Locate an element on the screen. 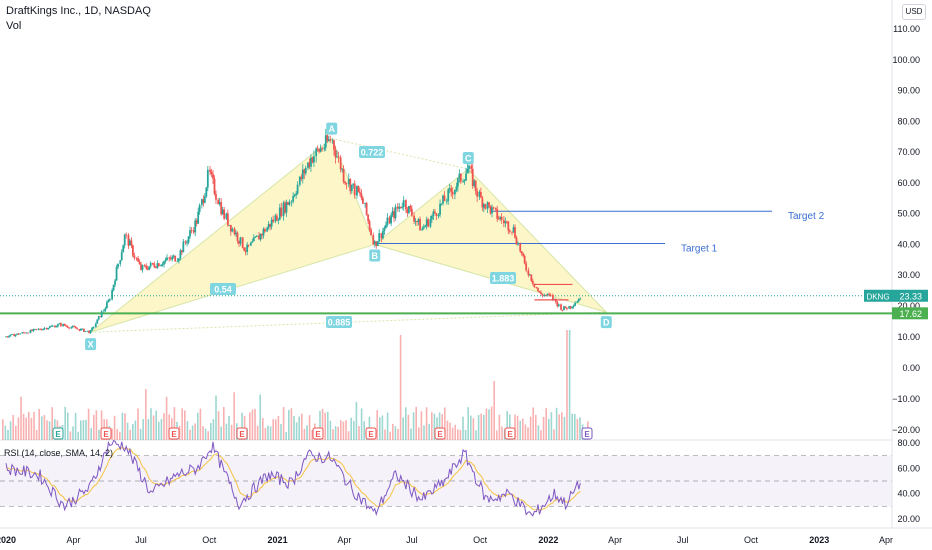 This screenshot has height=550, width=932. volume-tick-label: 10.00 is located at coordinates (908, 337).